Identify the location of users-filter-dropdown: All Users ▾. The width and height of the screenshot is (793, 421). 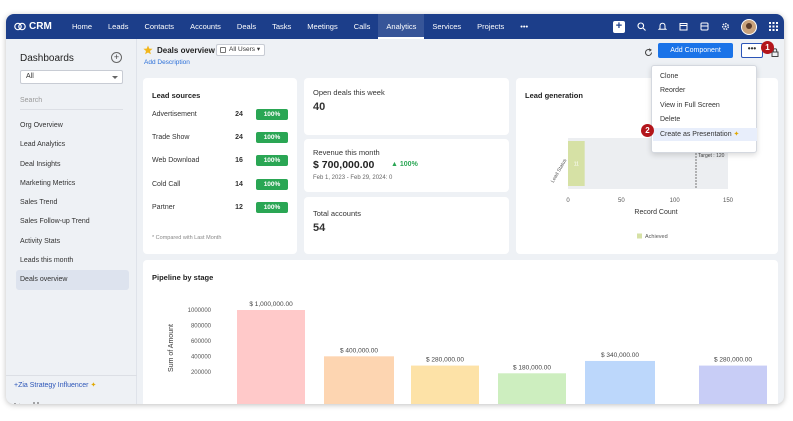
(241, 50).